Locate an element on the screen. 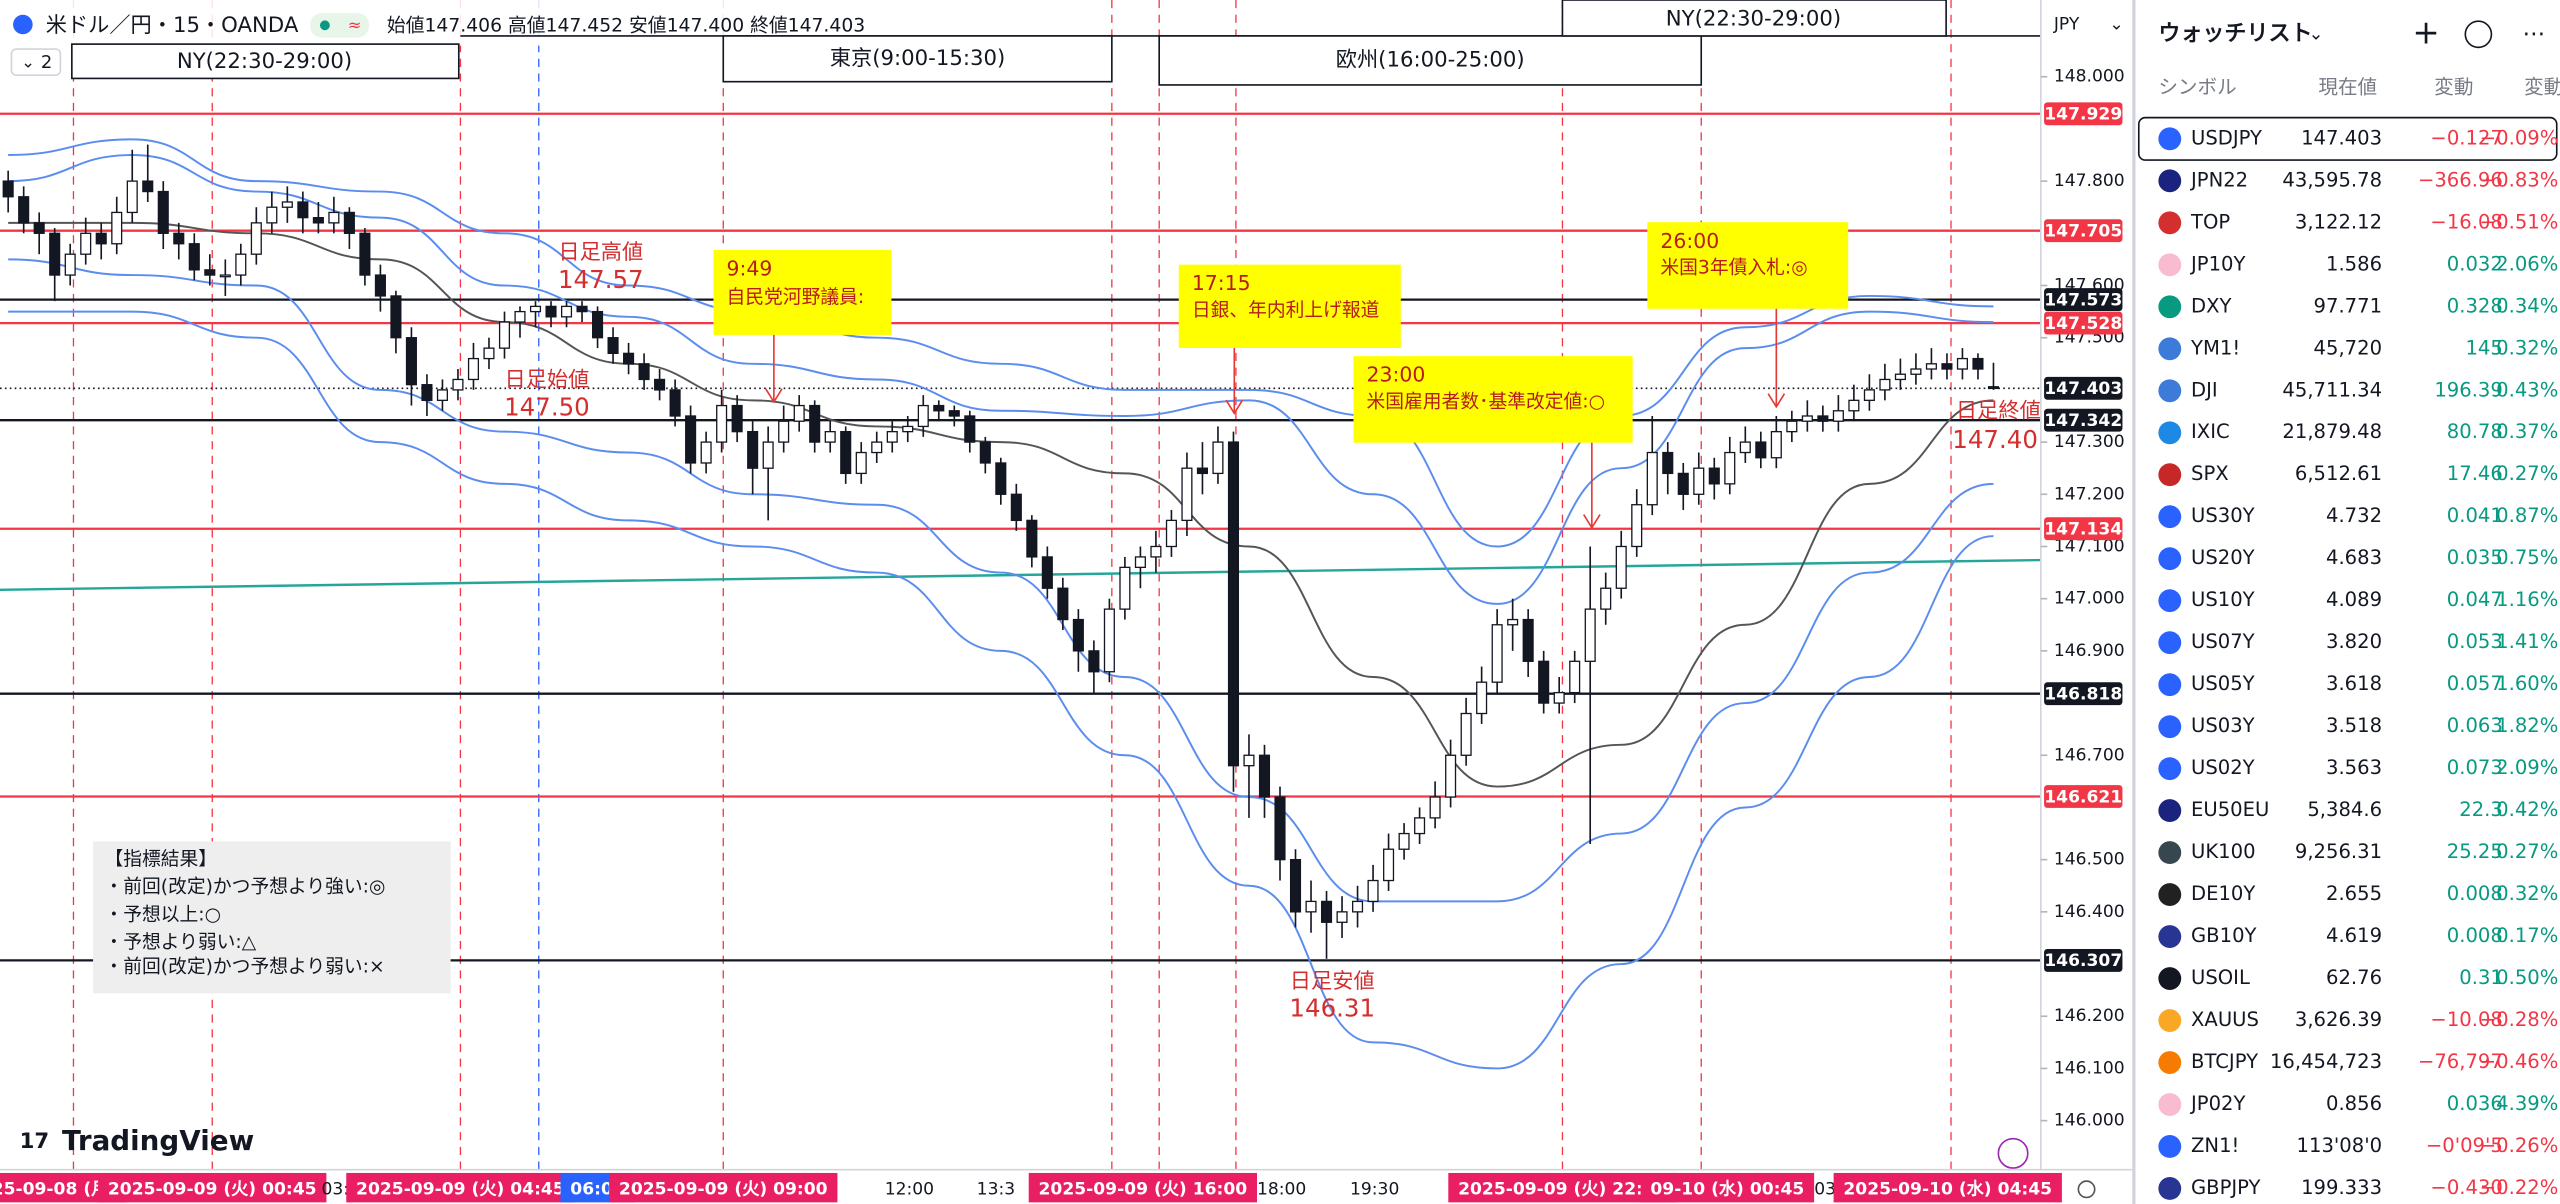  annotation: 26:00 米国3年債入札:◎ is located at coordinates (1748, 315).